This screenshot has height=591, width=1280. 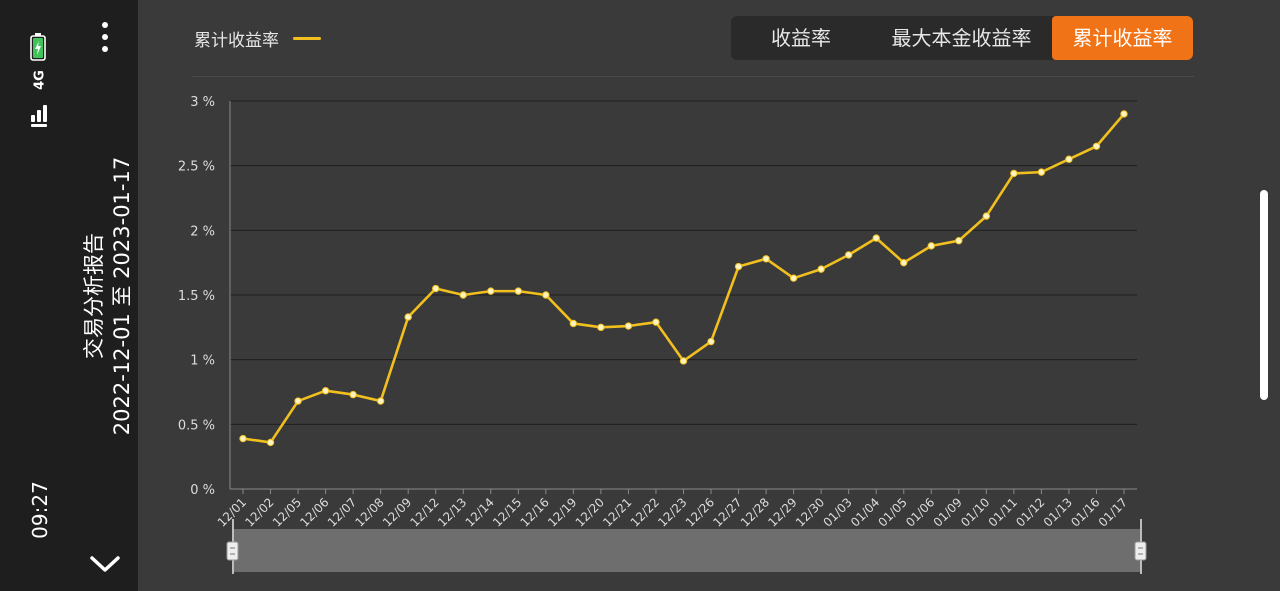 I want to click on y-tick-label: 2 %, so click(x=202, y=231).